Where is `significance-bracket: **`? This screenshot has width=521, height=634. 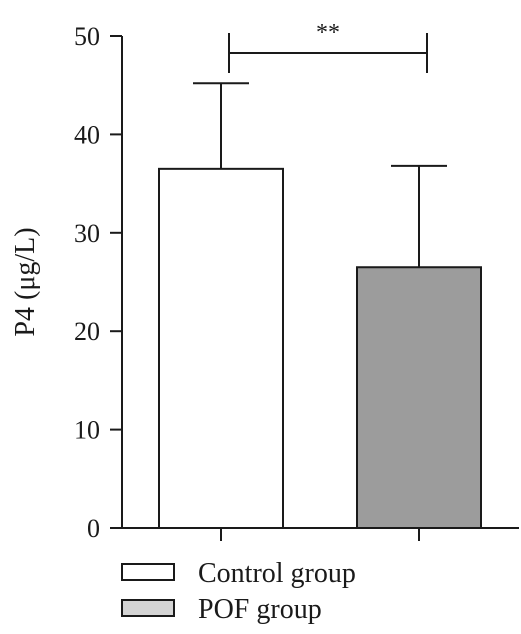 significance-bracket: ** is located at coordinates (328, 46).